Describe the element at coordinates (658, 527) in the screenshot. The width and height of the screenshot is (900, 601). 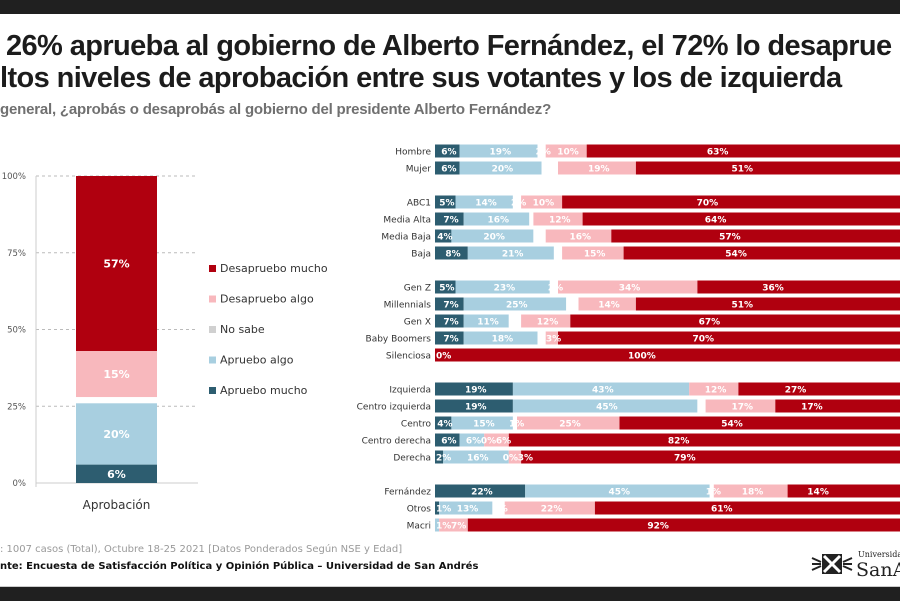
I see `data-label: 92%` at that location.